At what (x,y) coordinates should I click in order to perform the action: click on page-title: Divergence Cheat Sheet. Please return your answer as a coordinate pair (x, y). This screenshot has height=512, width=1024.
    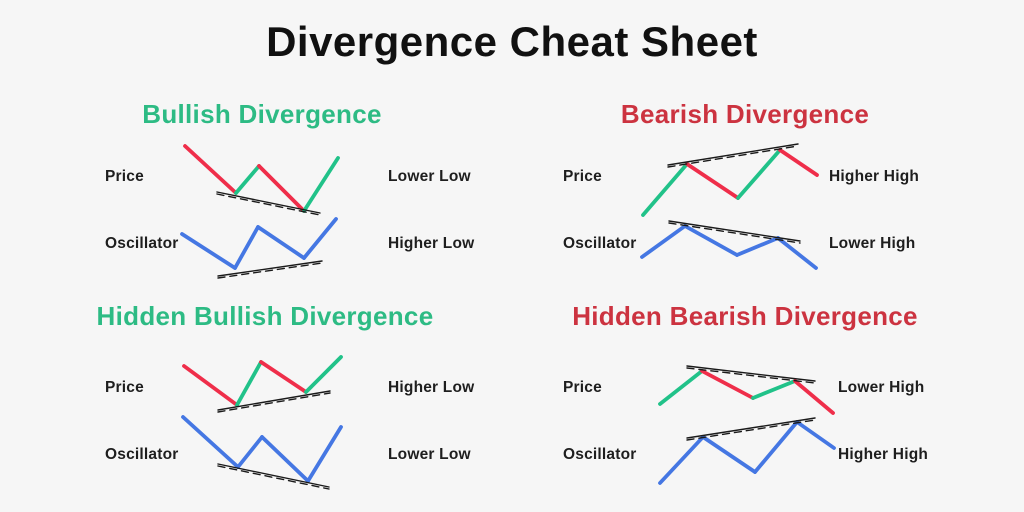
    Looking at the image, I should click on (512, 41).